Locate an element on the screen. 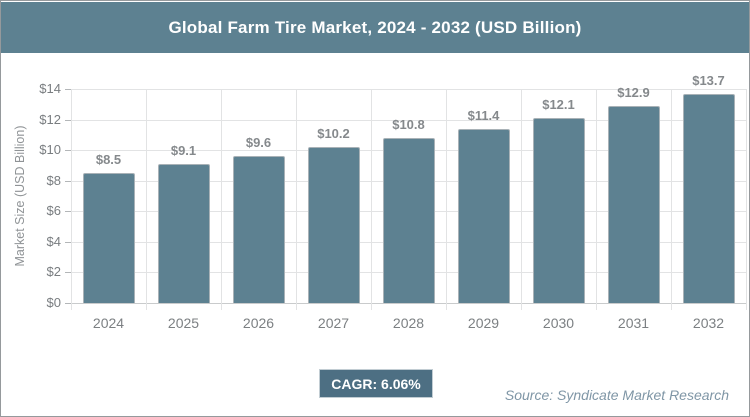 This screenshot has height=417, width=750. y-tick-label: $10 is located at coordinates (50, 150).